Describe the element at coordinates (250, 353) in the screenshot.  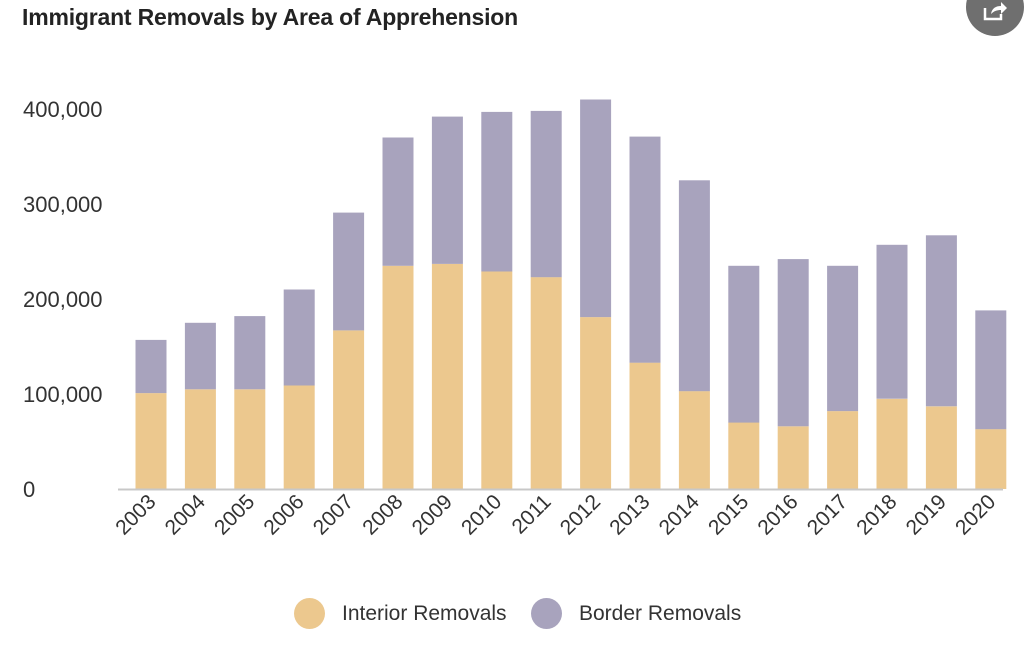
I see `bar-border-2005` at that location.